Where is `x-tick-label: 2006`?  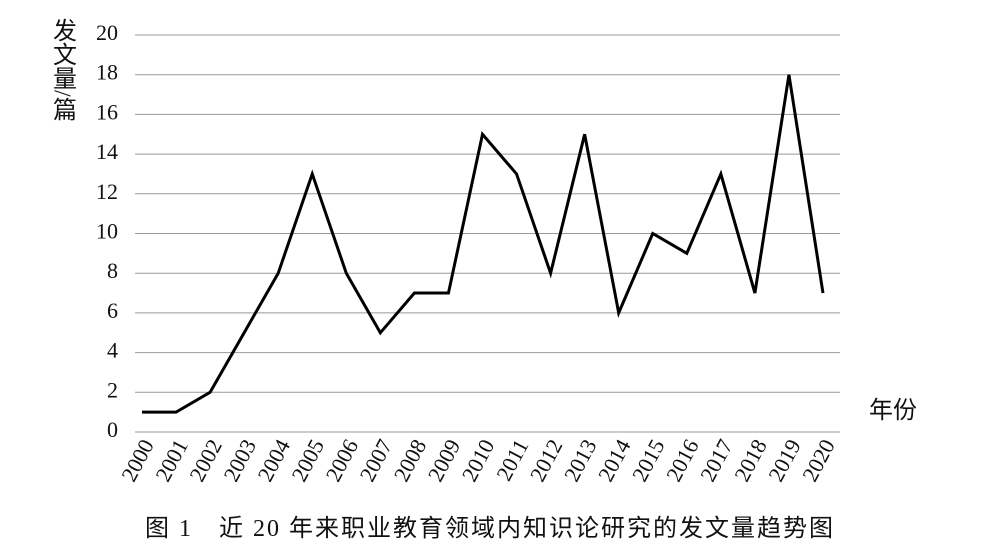
x-tick-label: 2006 is located at coordinates (341, 460).